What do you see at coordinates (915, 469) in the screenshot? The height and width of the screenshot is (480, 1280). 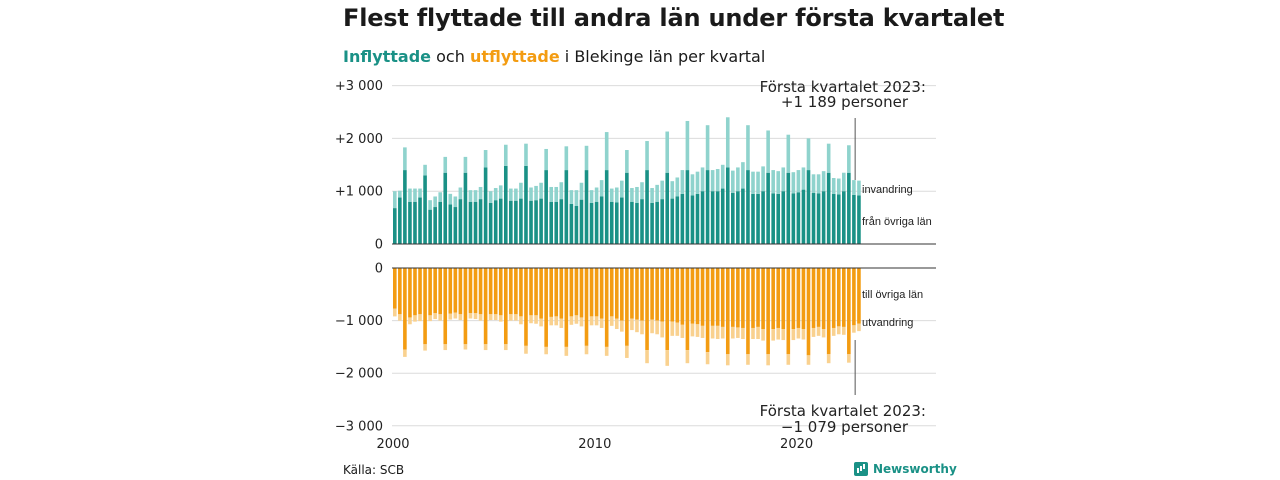 I see `brand-name: Newsworthy` at bounding box center [915, 469].